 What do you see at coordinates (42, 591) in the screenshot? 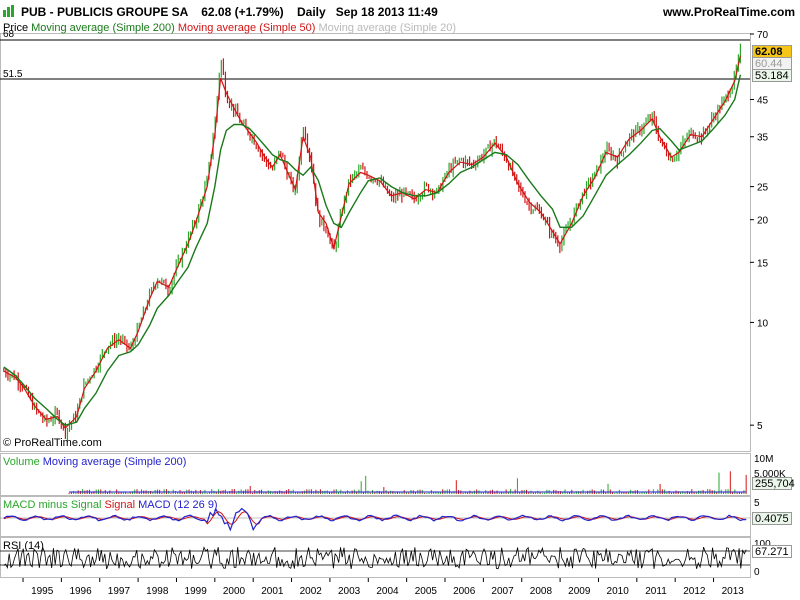
I see `time-tick-label: 1995` at bounding box center [42, 591].